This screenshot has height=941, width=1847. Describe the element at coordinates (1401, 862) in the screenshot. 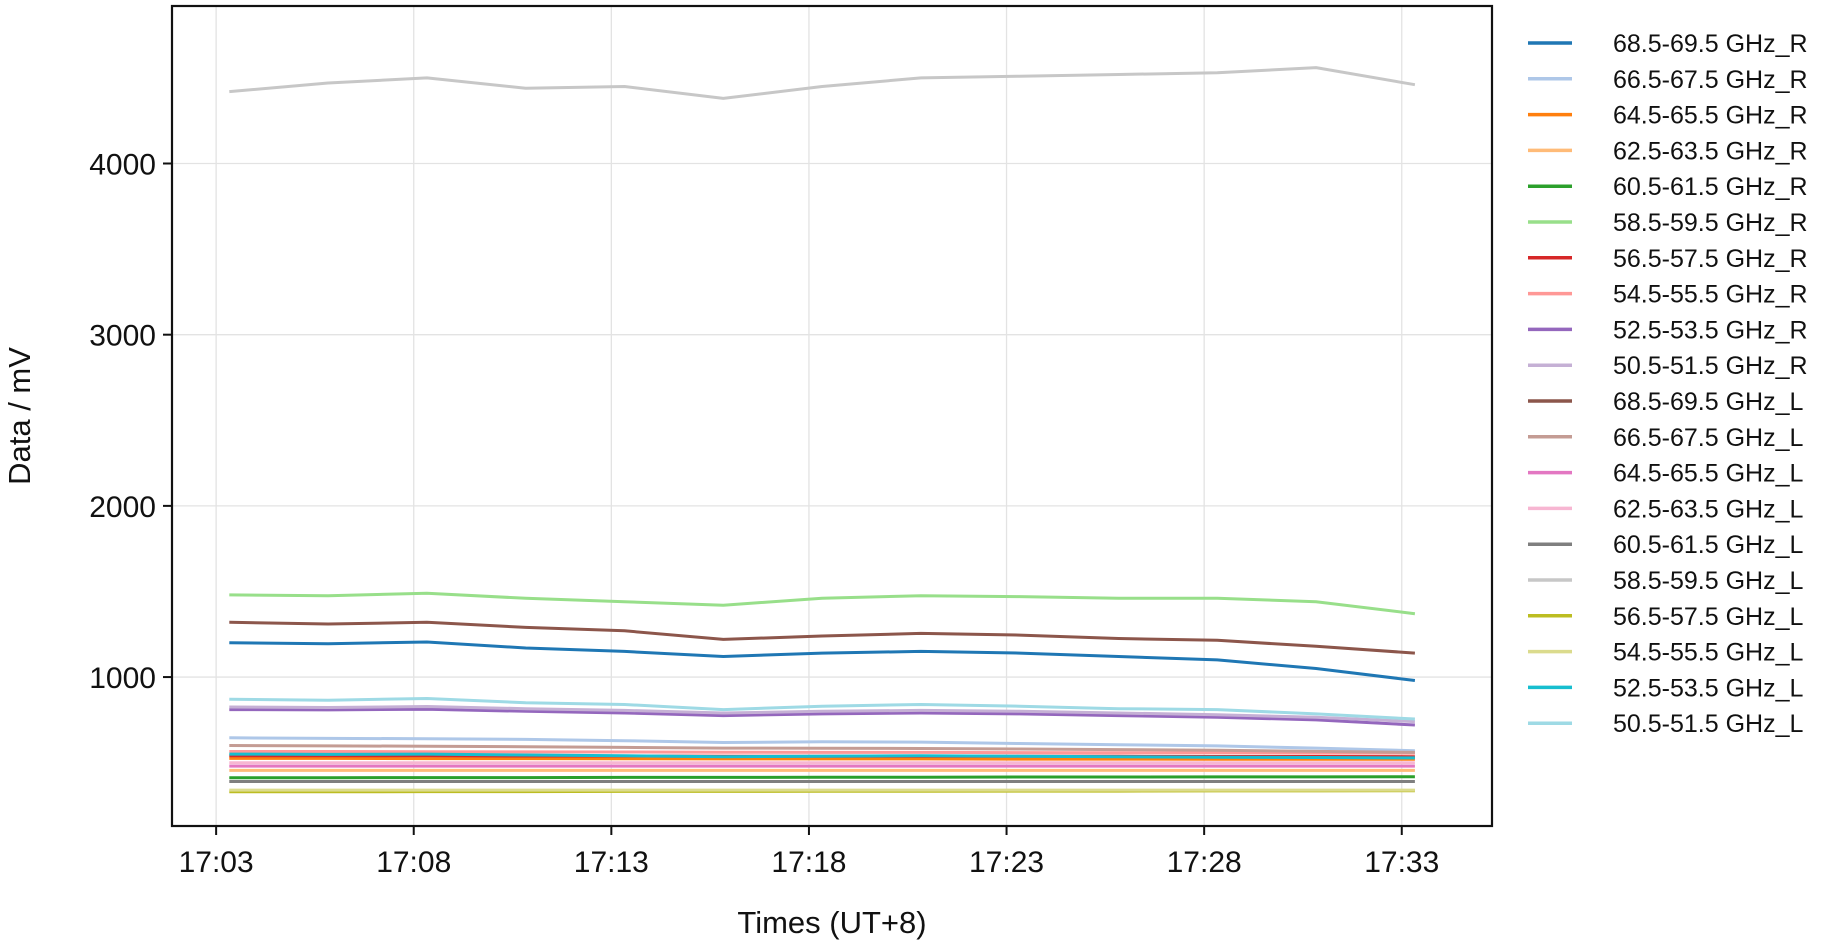

I see `x-tick-label: 17:33` at that location.